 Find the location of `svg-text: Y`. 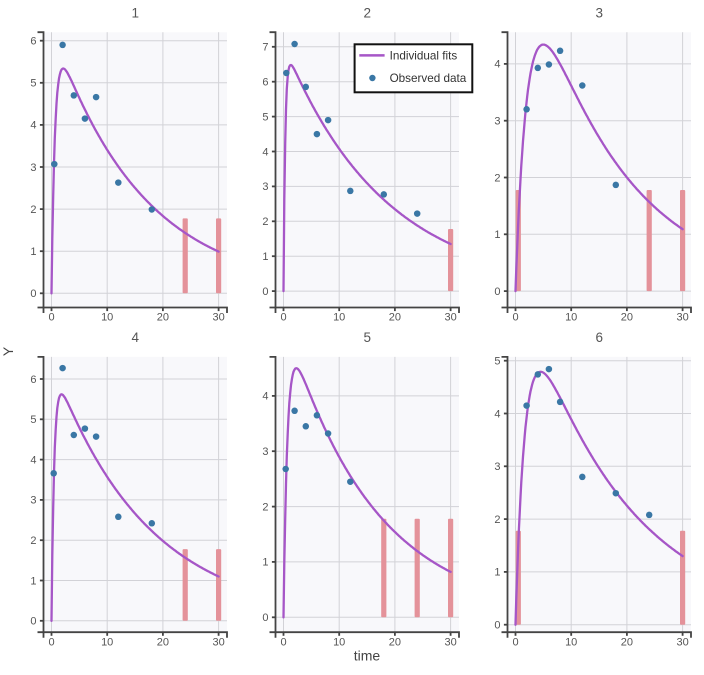

svg-text: Y is located at coordinates (8, 351).